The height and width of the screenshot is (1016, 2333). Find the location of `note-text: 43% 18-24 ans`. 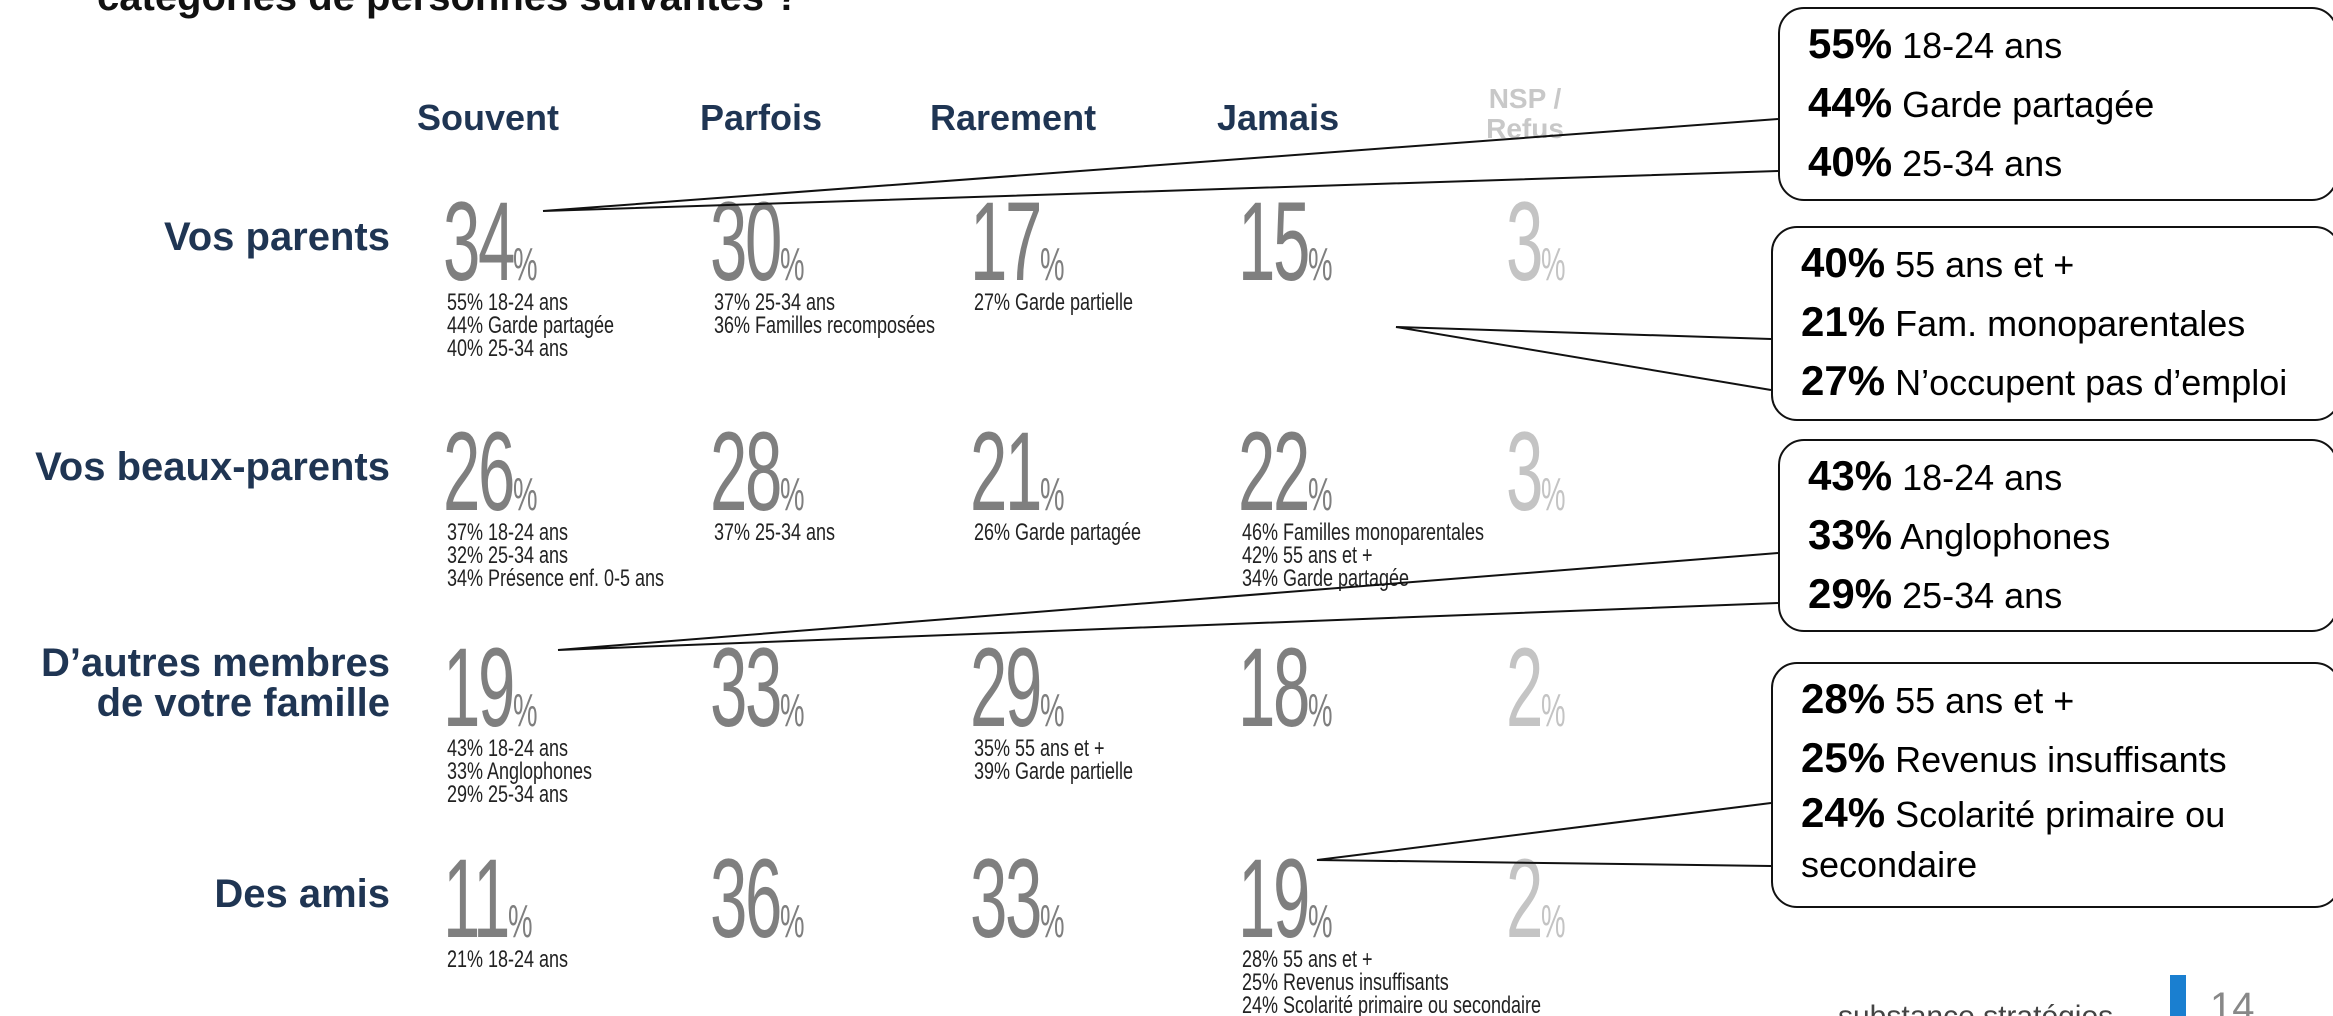

note-text: 43% 18-24 ans is located at coordinates (507, 749).